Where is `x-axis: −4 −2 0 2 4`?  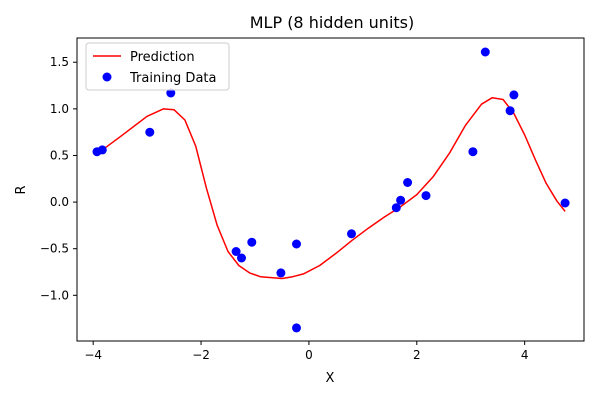 x-axis: −4 −2 0 2 4 is located at coordinates (306, 351).